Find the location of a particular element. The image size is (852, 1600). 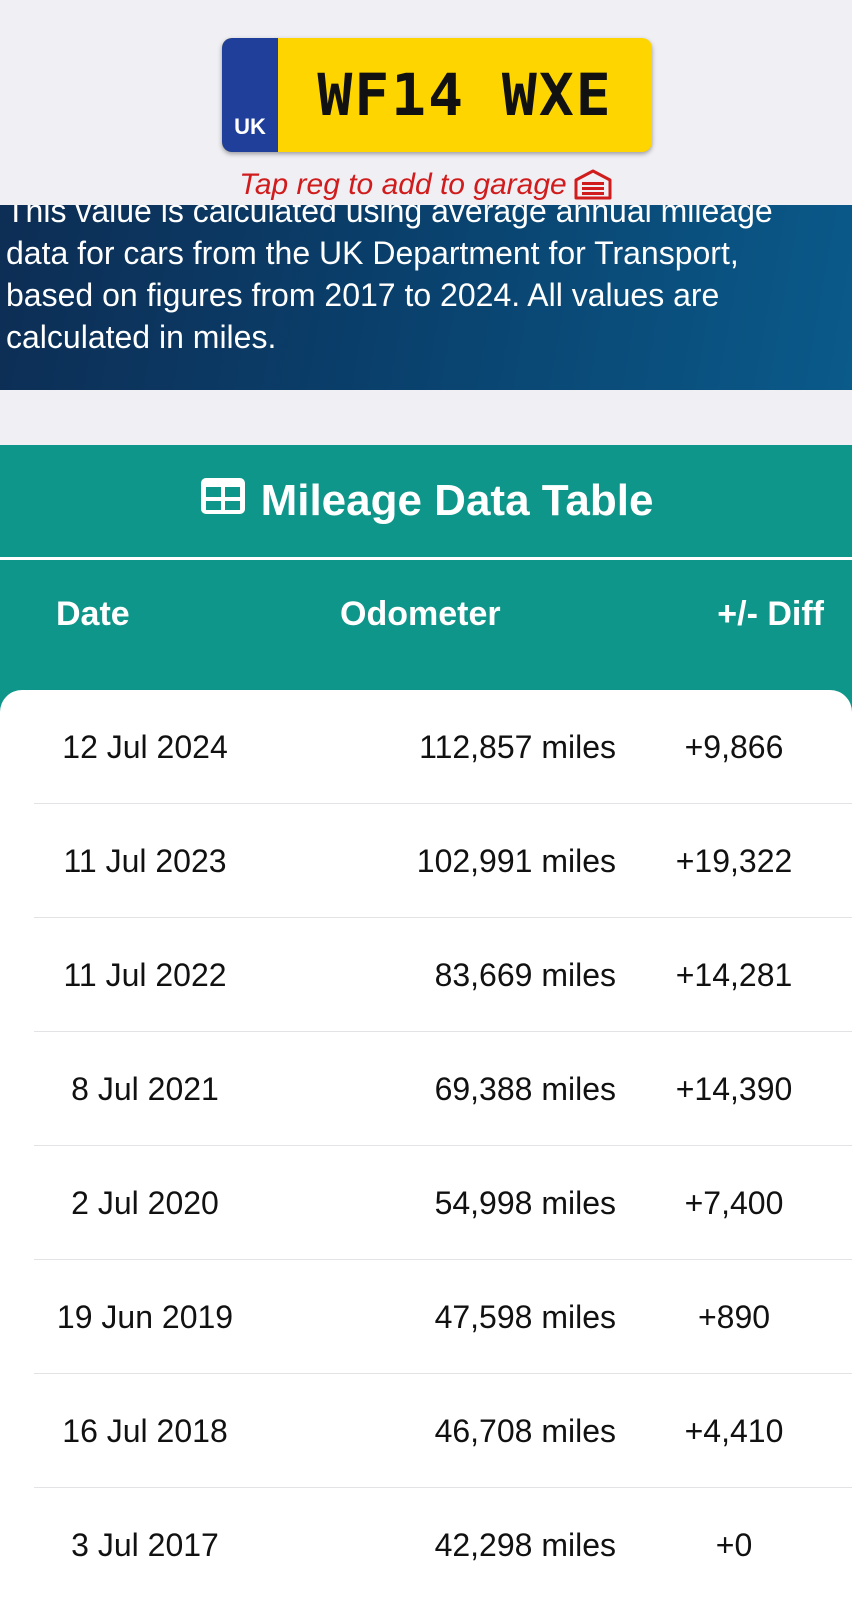

row-odometer: 42,298 miles is located at coordinates (525, 1545).